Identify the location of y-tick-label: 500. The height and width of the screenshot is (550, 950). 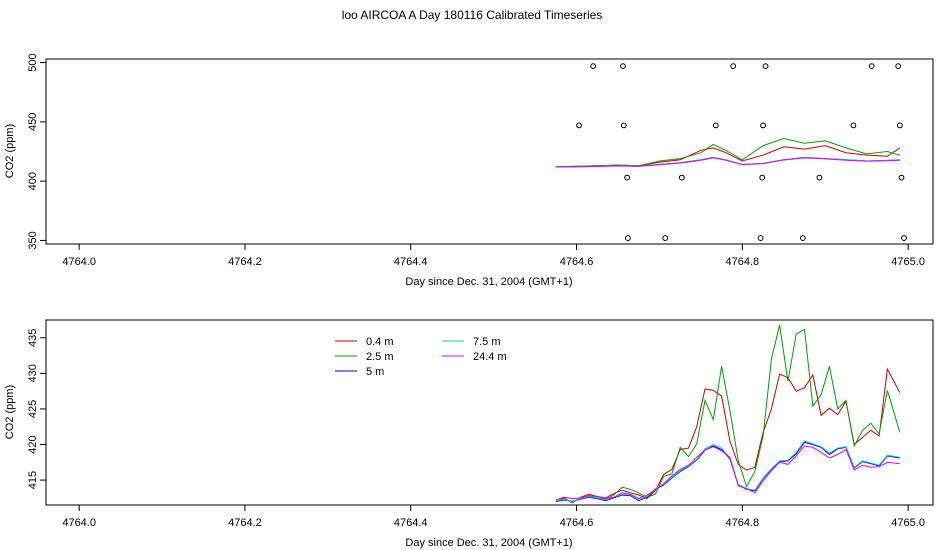
(33, 62).